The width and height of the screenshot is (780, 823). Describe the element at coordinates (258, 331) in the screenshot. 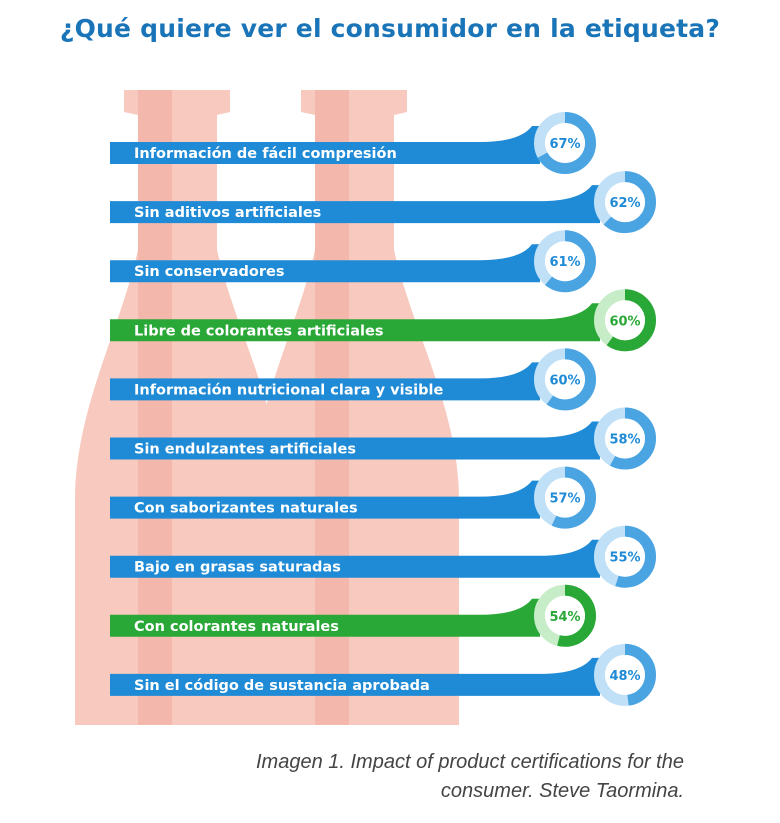

I see `category-label: Libre de colorantes artificiales` at that location.